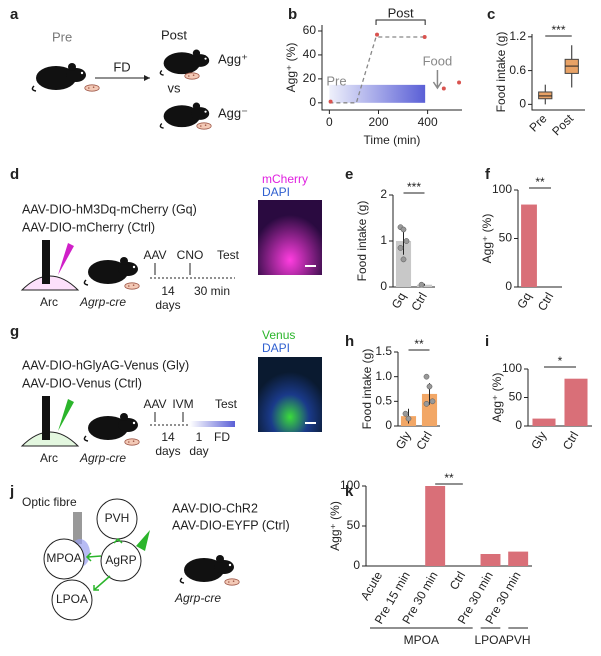 Image resolution: width=601 pixels, height=656 pixels. Describe the element at coordinates (518, 640) in the screenshot. I see `group-label: PVH` at that location.